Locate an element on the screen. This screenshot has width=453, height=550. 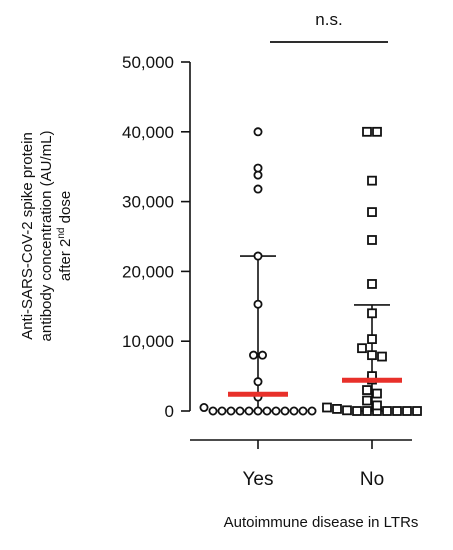
y-axis-label-line3-sup: nd is located at coordinates (61, 233).